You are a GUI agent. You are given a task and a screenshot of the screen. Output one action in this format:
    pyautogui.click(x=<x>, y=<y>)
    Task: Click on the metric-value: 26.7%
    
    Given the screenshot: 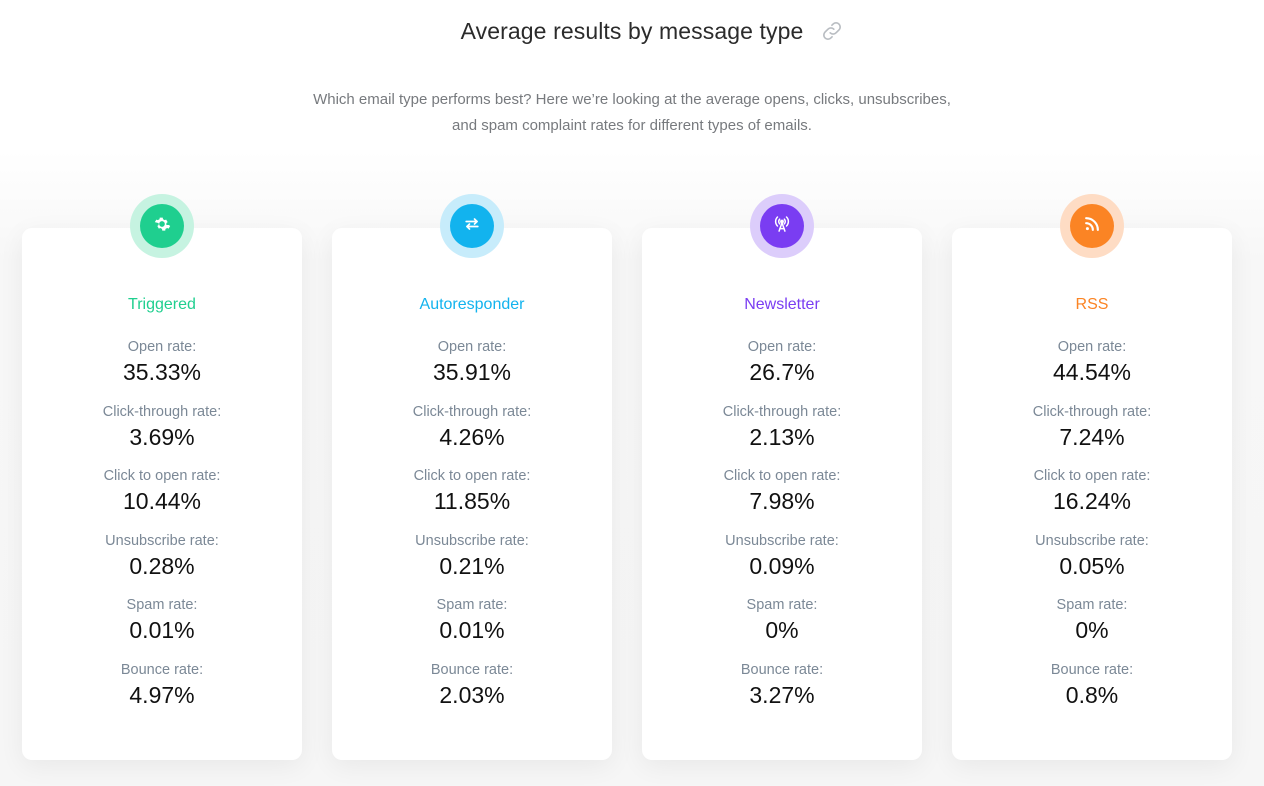 What is the action you would take?
    pyautogui.click(x=782, y=372)
    